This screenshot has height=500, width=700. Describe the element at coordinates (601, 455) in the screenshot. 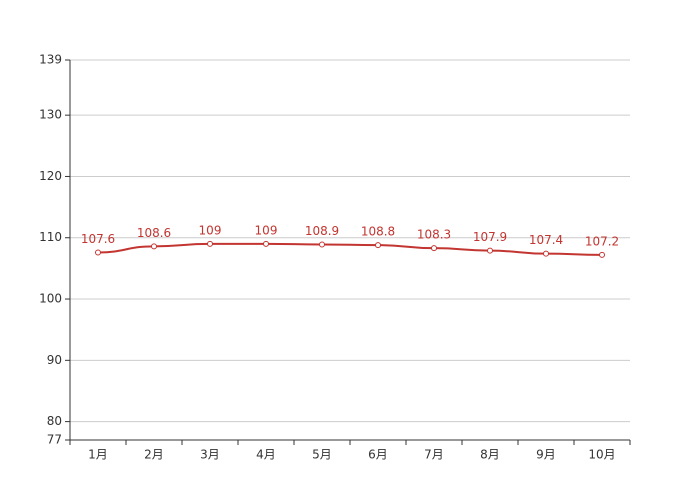

I see `x-tick-label: 10月` at that location.